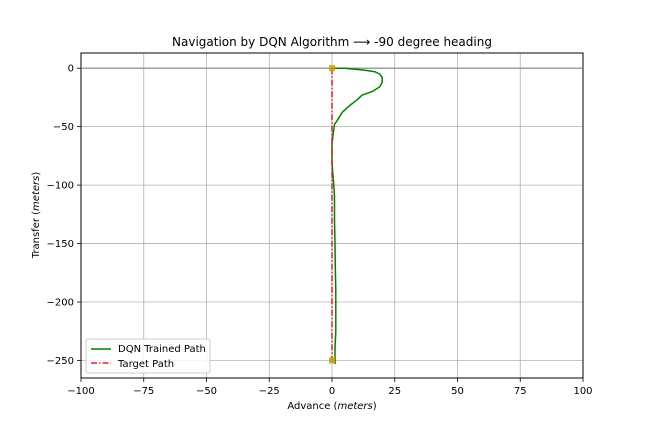 The height and width of the screenshot is (432, 648). What do you see at coordinates (394, 391) in the screenshot?
I see `x-tick-label: 25` at bounding box center [394, 391].